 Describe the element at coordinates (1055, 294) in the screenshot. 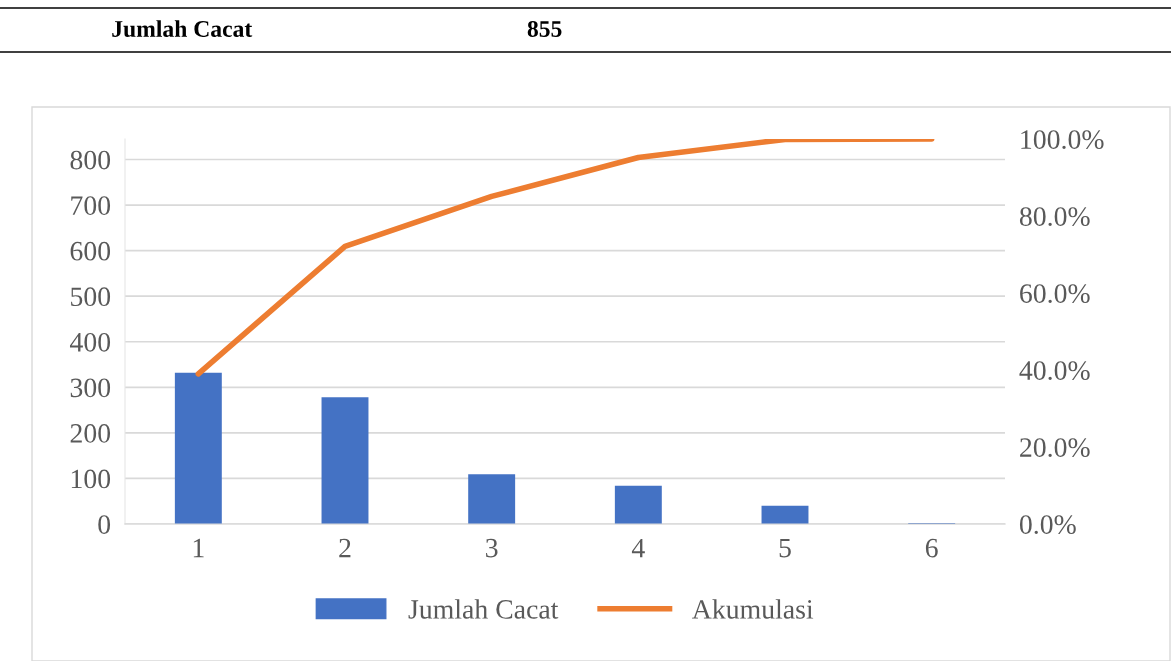

I see `y2-tick-label: 60.0%` at that location.